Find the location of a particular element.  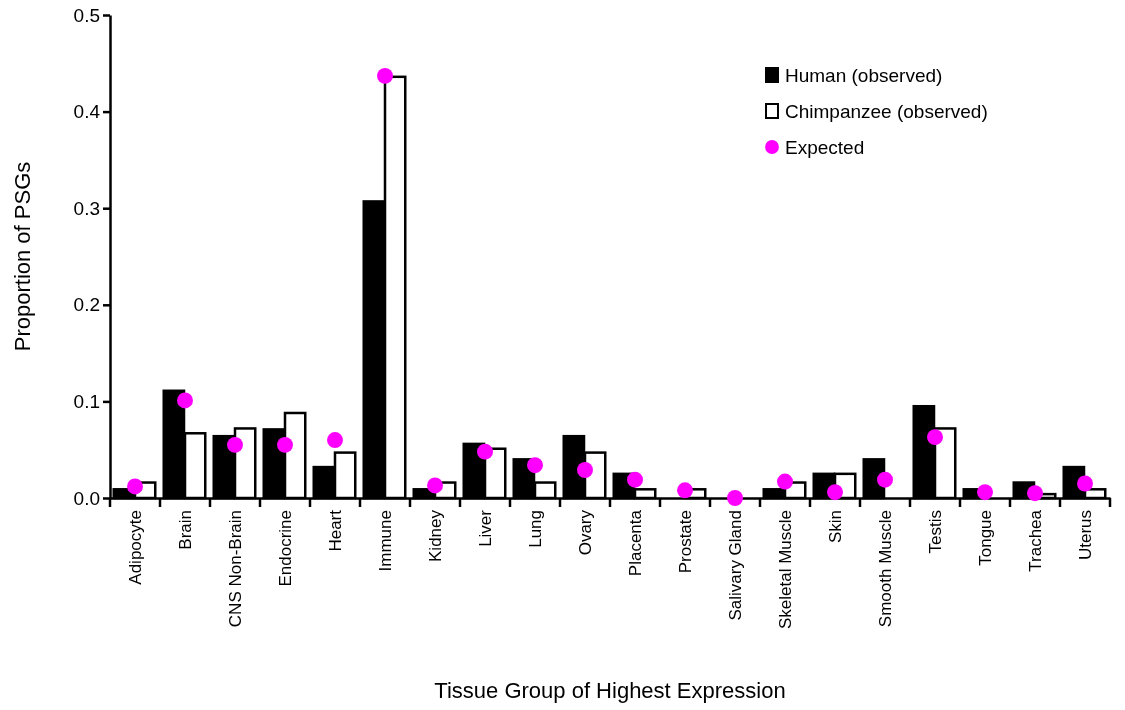

x-tick-label: Immune is located at coordinates (385, 541).